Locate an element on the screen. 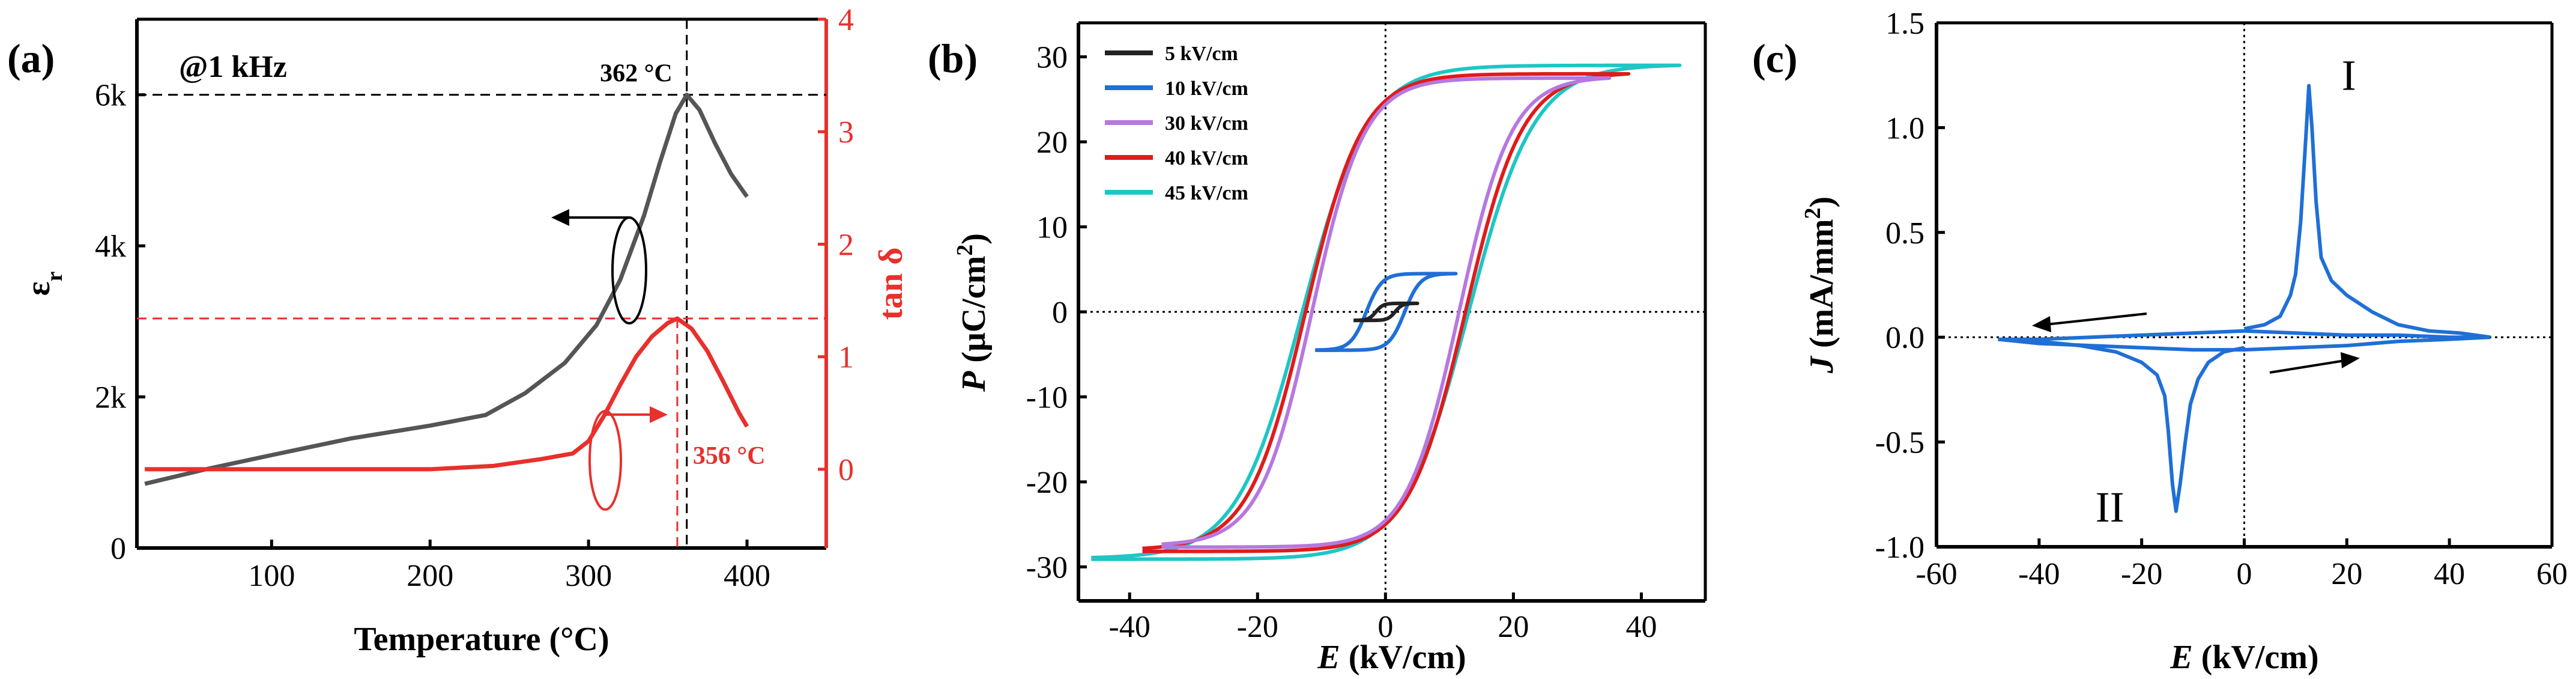 The height and width of the screenshot is (679, 2576). eps-peak-label: 362 °C is located at coordinates (636, 74).